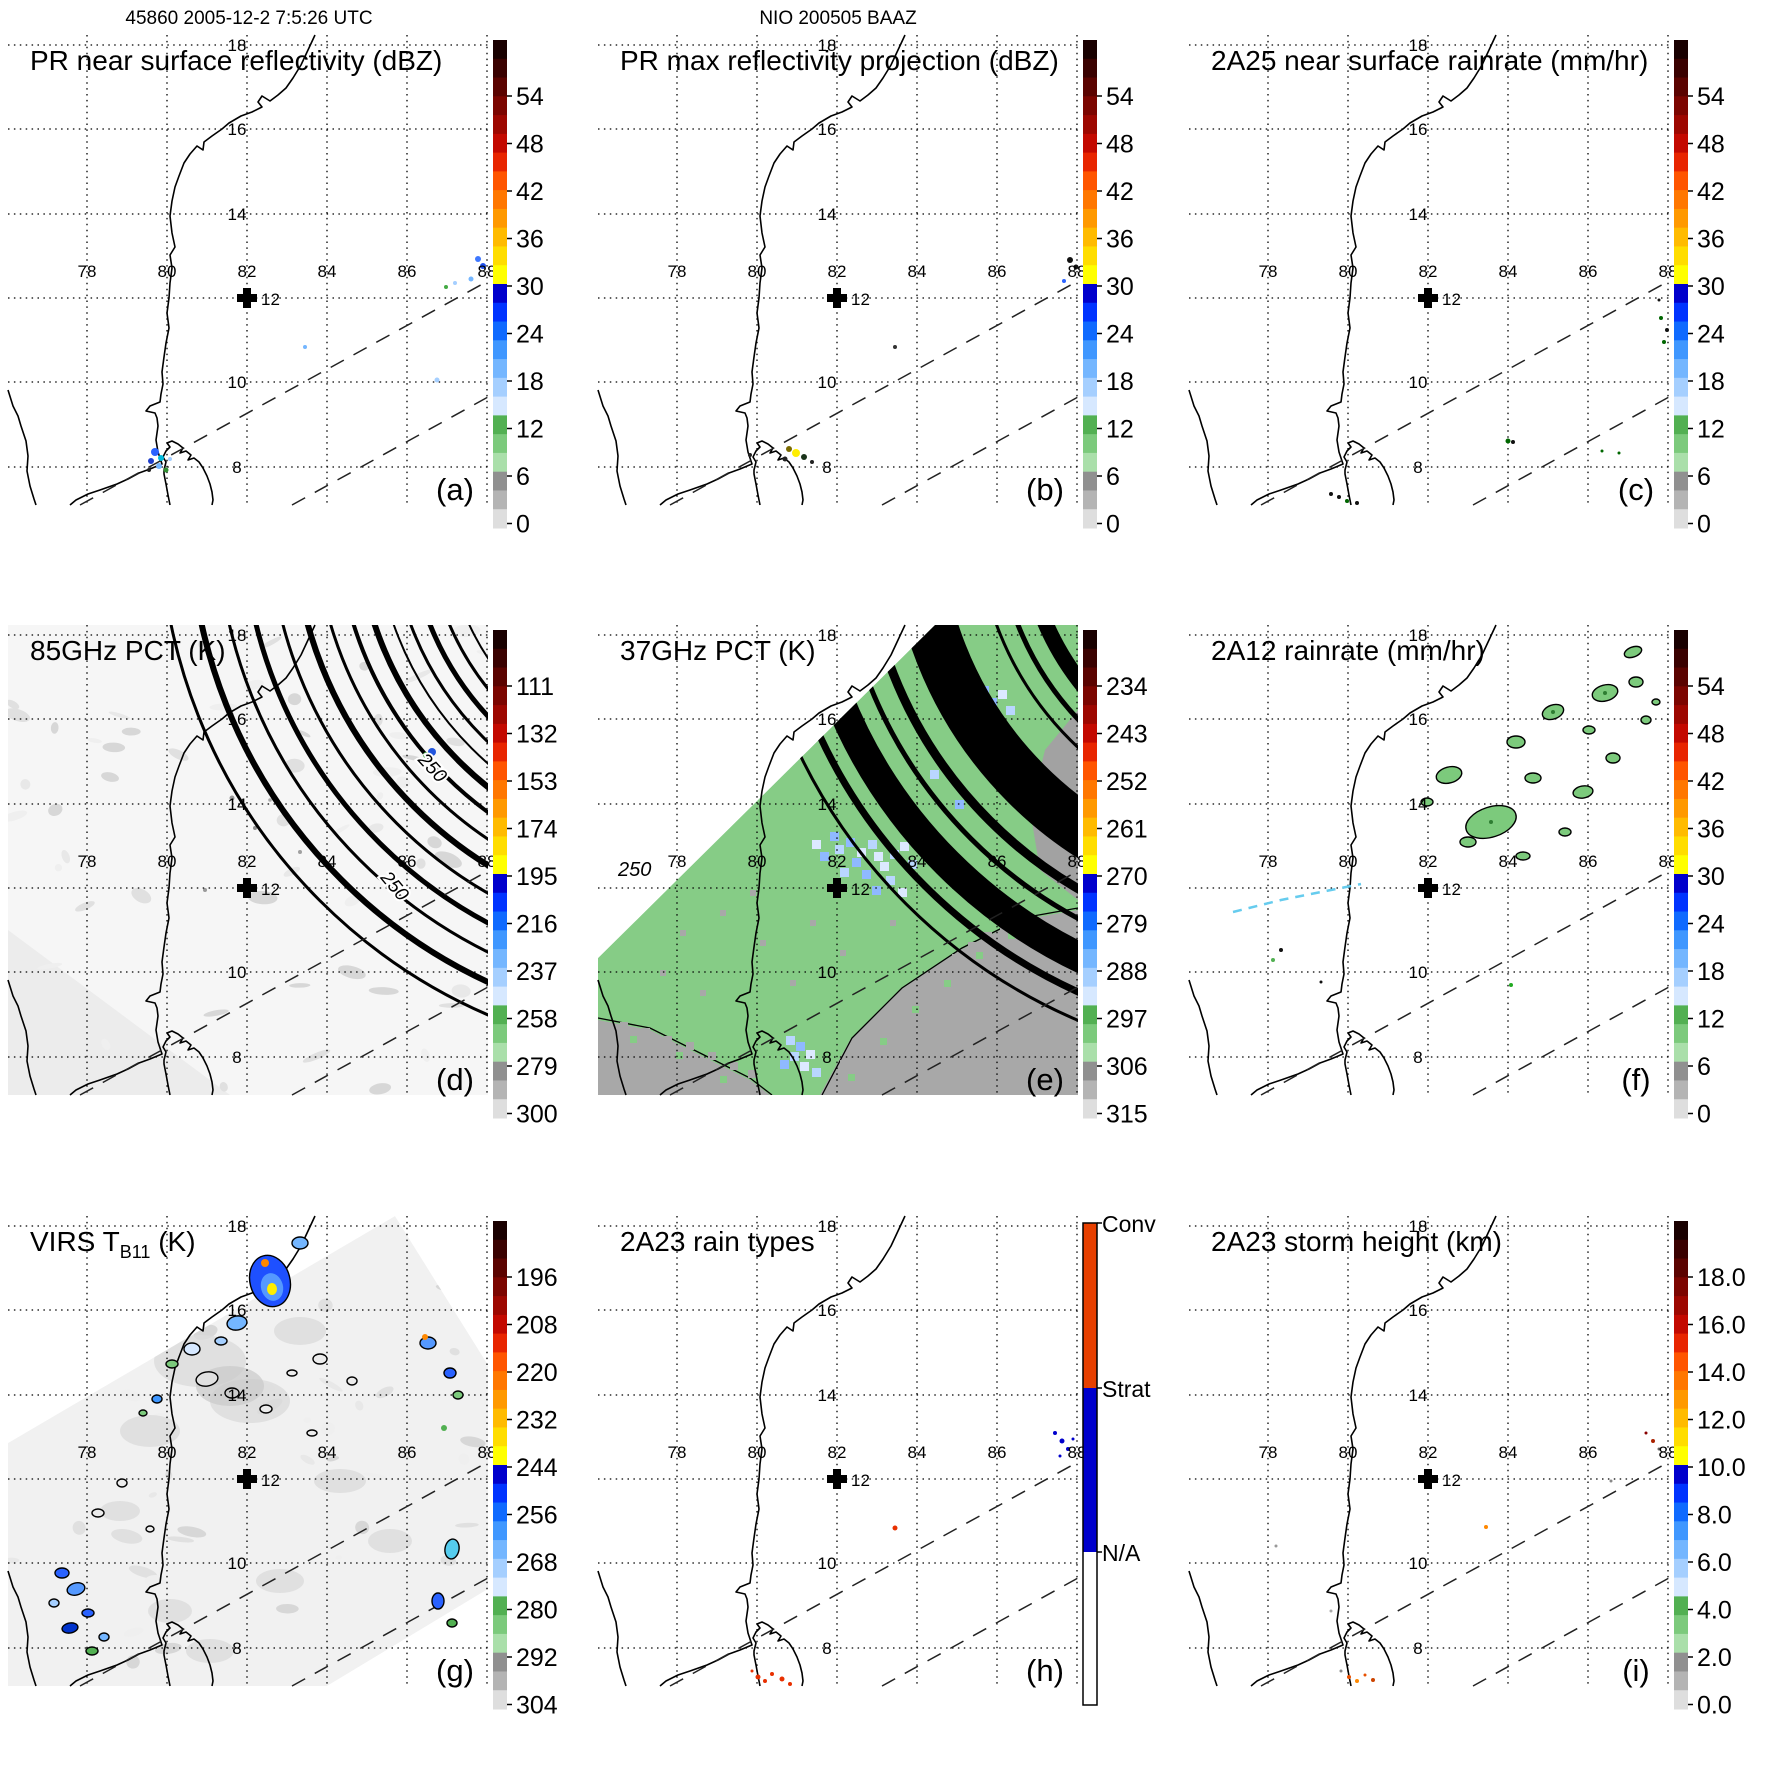 The height and width of the screenshot is (1776, 1771). I want to click on colorbar-f: 54 48 42 36 30 24 18 12 6 0, so click(1699, 879).